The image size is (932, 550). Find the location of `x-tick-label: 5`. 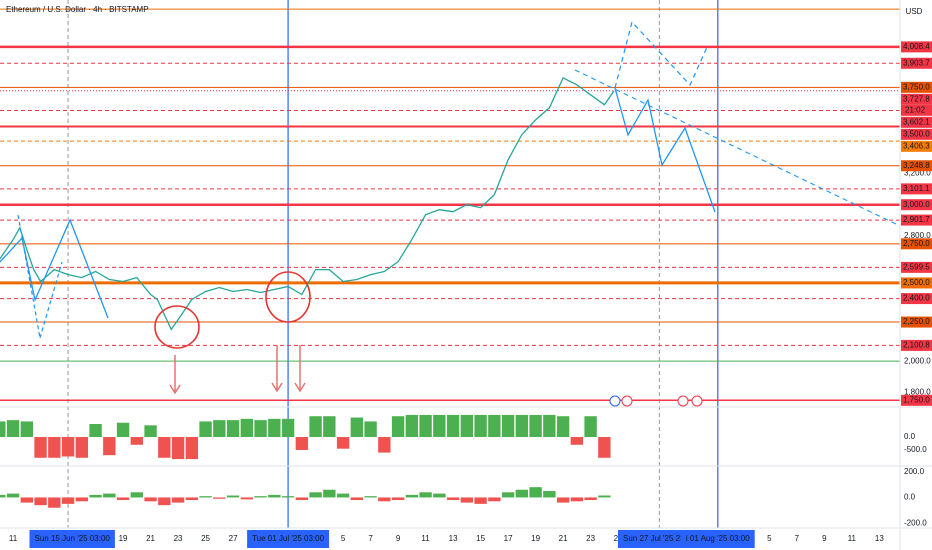

x-tick-label: 5 is located at coordinates (769, 538).